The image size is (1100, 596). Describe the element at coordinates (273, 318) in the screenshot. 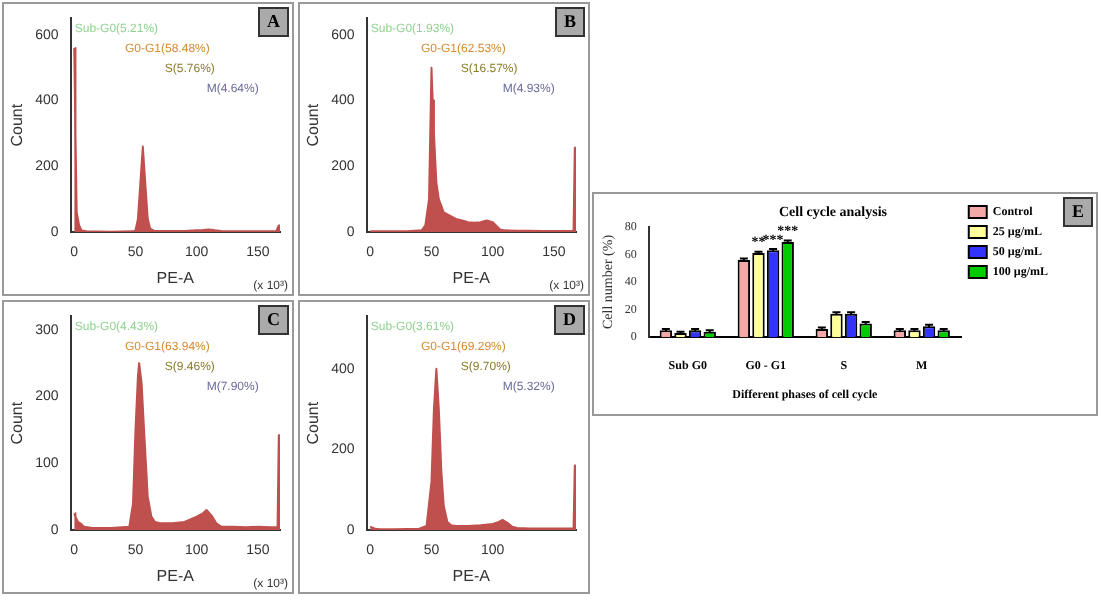

I see `annotation: C` at that location.